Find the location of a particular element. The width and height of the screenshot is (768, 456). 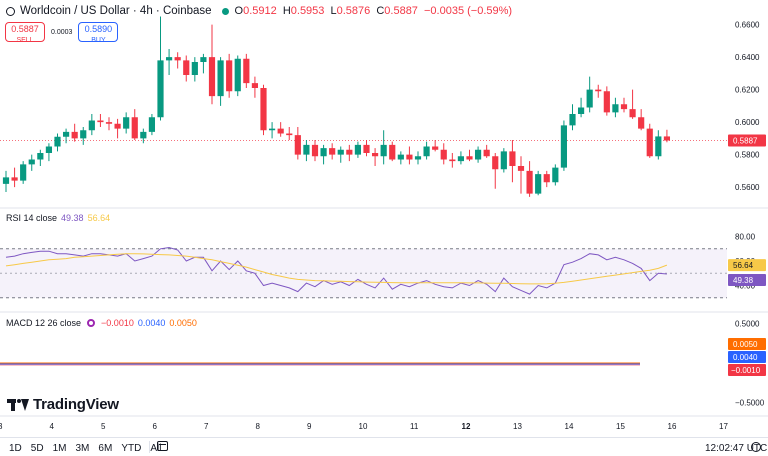

spread-value: 0.0003 is located at coordinates (62, 32).